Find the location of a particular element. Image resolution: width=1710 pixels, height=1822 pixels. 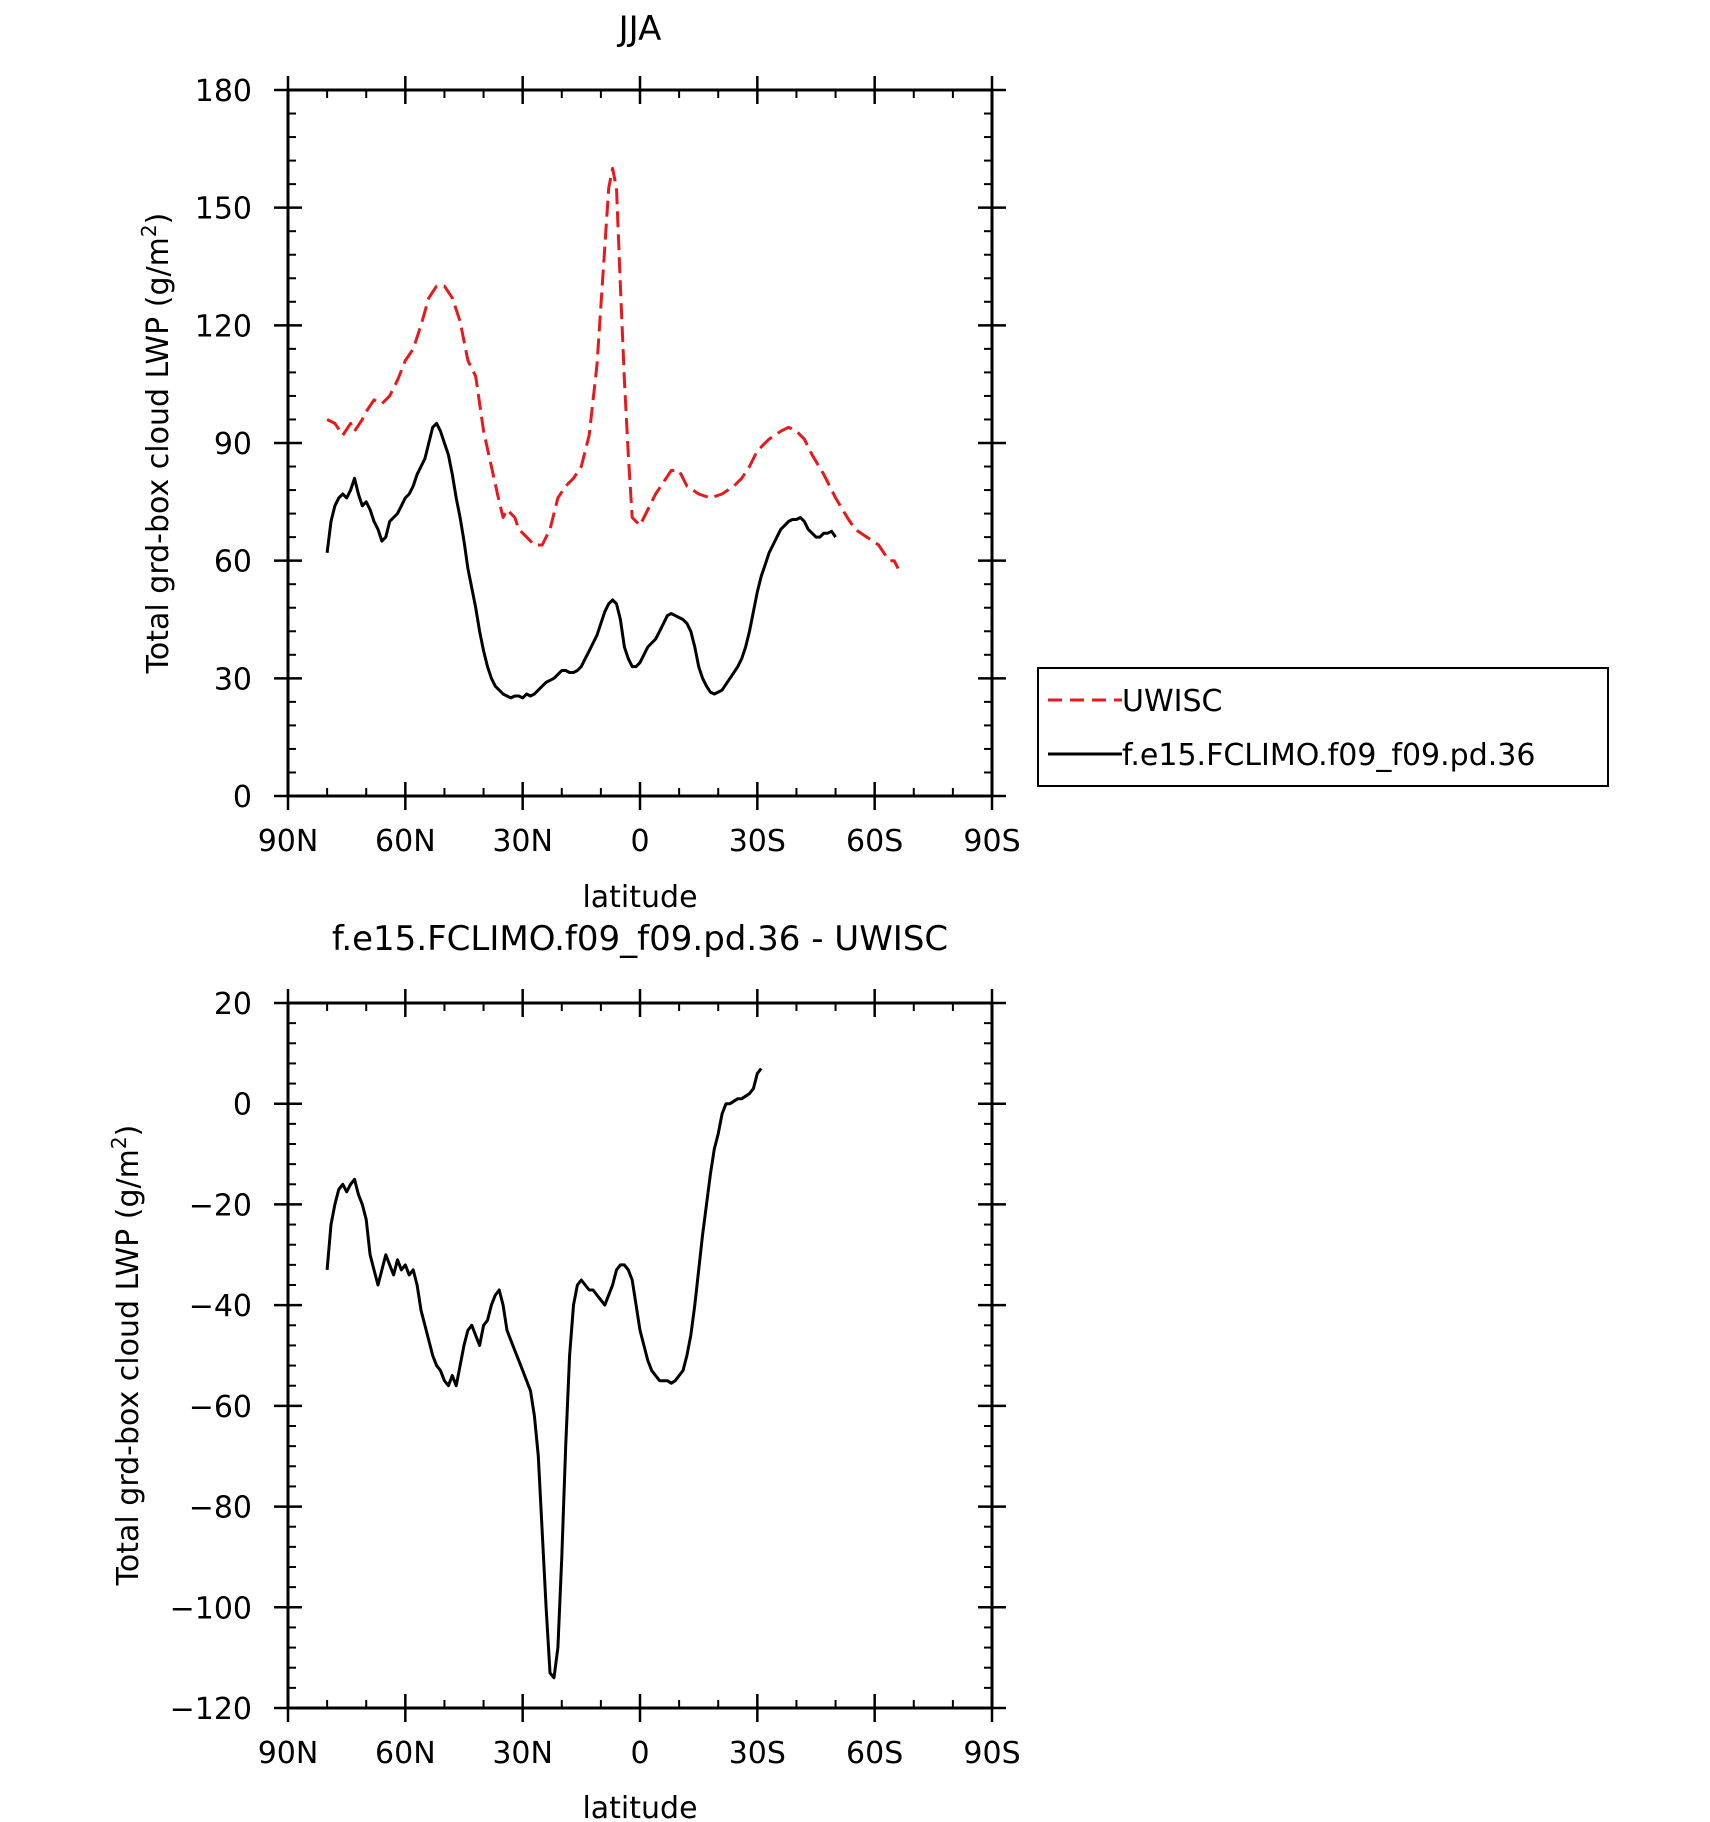

top-chart-ylabel: Total grd-box cloud LWP (g/m2) is located at coordinates (156, 444).